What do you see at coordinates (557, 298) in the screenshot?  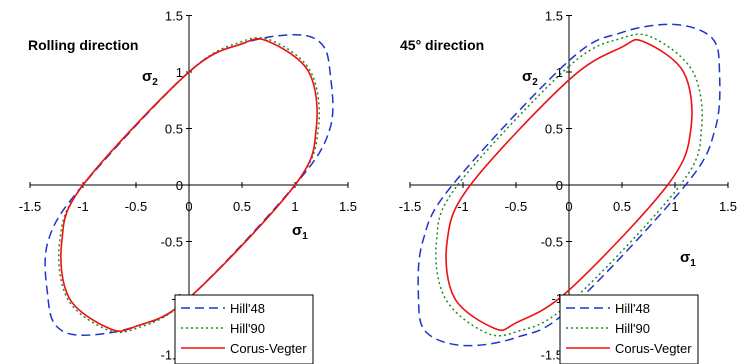 I see `y-tick-label: -1` at bounding box center [557, 298].